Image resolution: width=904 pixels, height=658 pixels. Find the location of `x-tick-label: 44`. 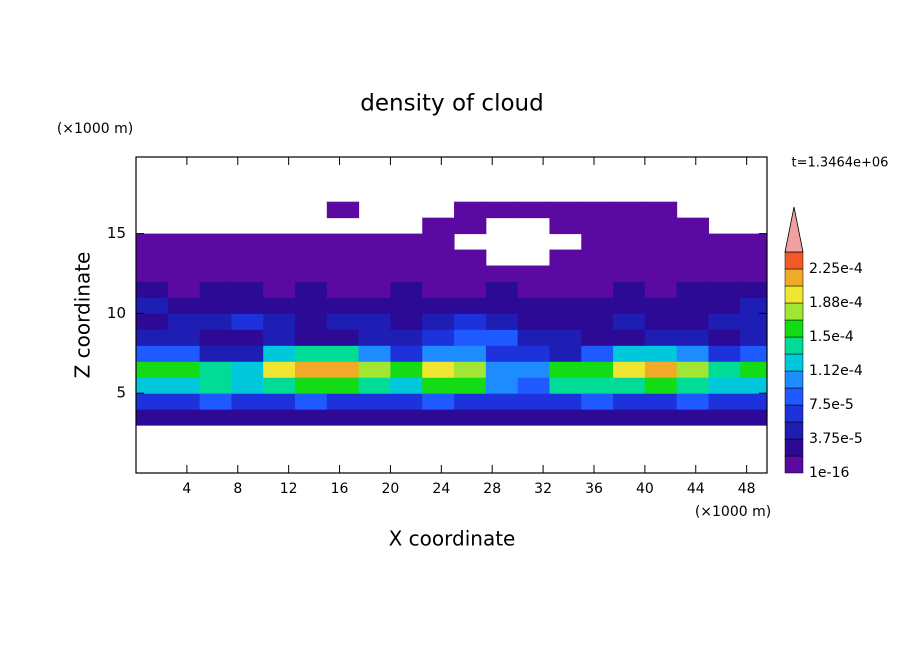

x-tick-label: 44 is located at coordinates (696, 489).